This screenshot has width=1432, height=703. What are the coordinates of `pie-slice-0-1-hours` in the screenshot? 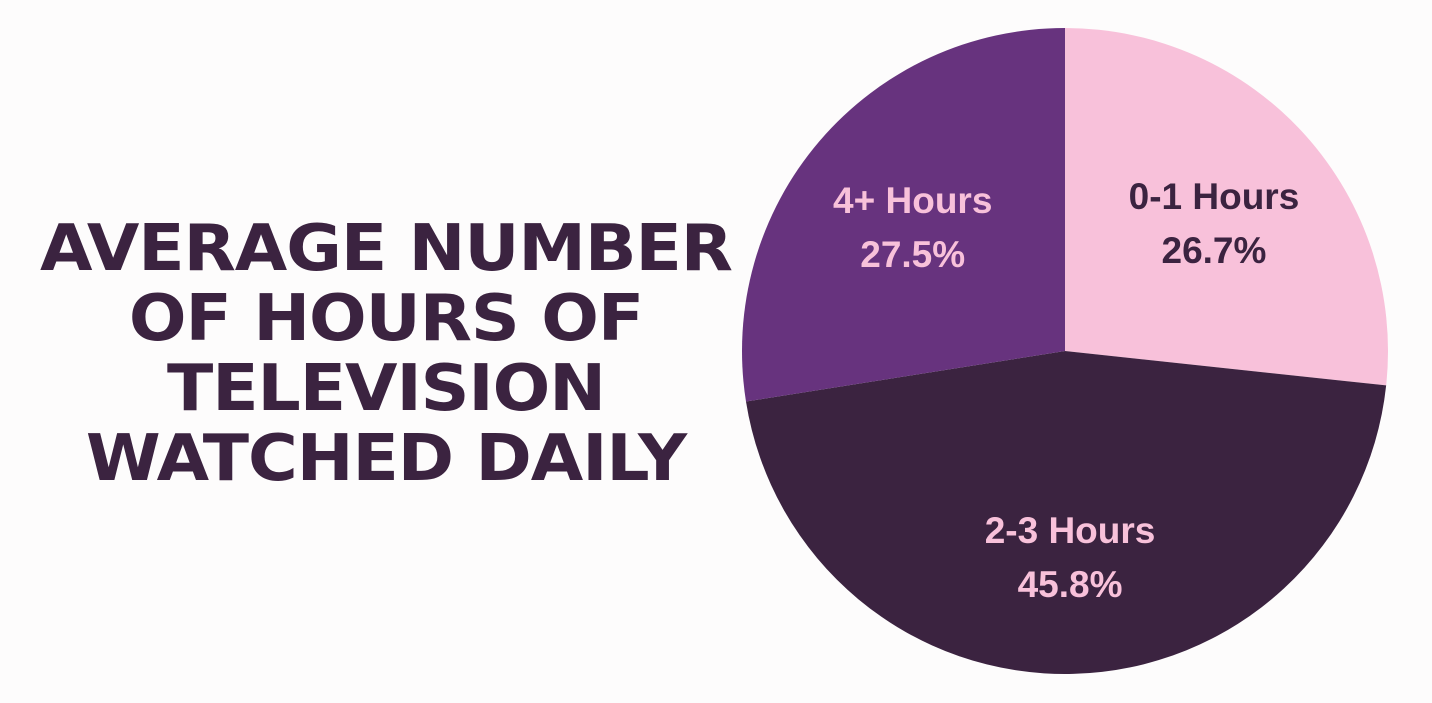 It's located at (1226, 207).